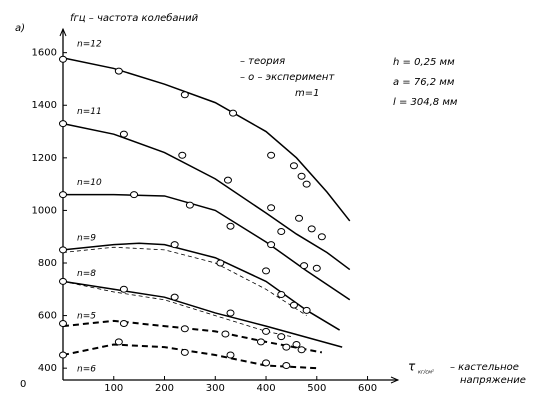 The image size is (558, 403). Describe the element at coordinates (367, 388) in the screenshot. I see `x-tick-label: 600` at that location.